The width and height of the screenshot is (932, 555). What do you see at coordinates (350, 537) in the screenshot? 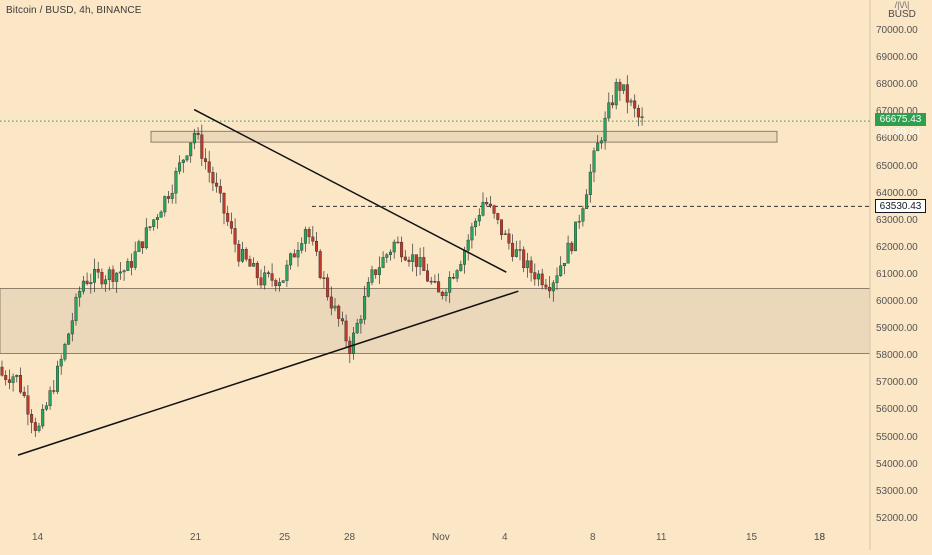
I see `time-tick-label: 28` at bounding box center [350, 537].